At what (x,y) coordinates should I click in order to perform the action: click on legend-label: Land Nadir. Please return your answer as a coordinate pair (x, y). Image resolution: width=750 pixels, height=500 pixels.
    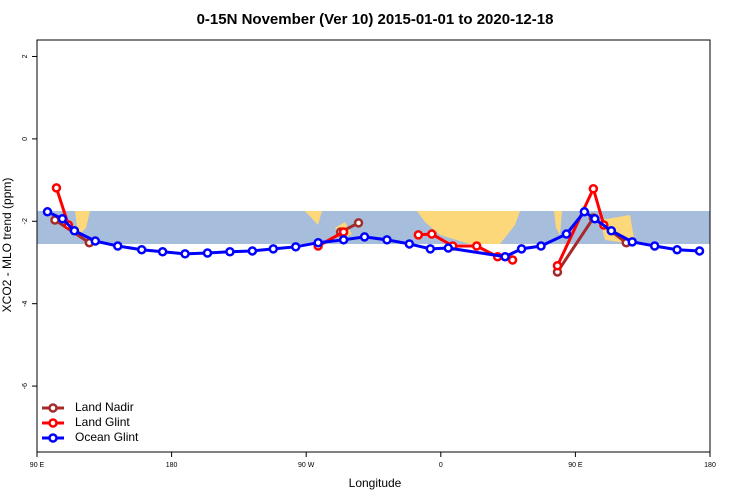
    Looking at the image, I should click on (104, 407).